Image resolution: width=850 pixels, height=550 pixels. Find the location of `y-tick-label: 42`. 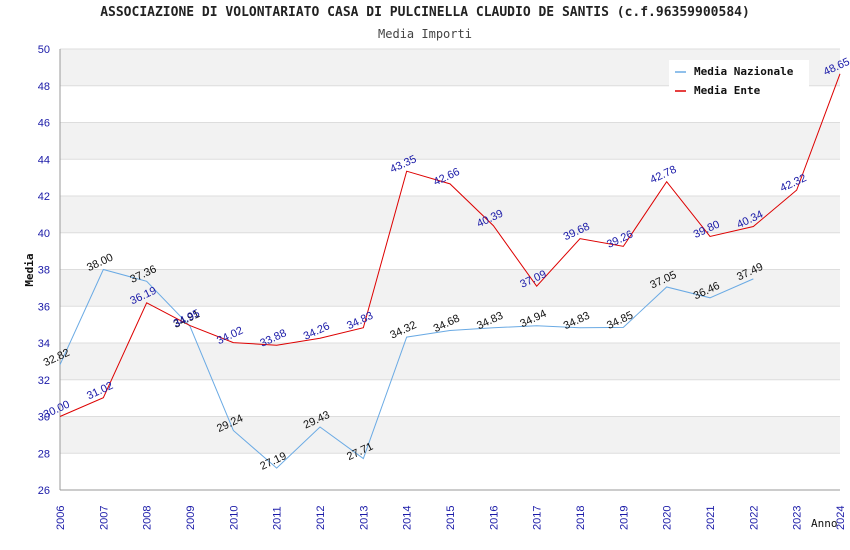

y-tick-label: 42 is located at coordinates (44, 197).